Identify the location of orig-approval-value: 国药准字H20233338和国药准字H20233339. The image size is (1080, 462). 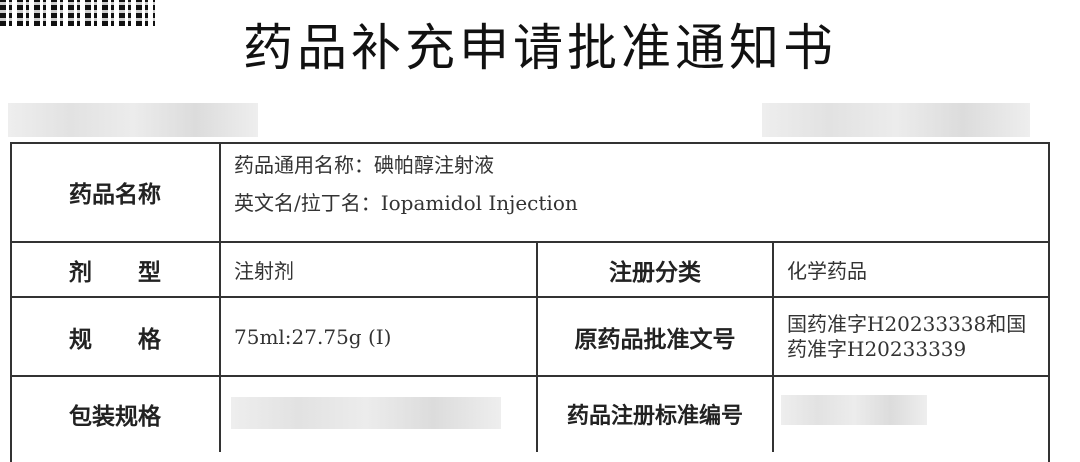
(907, 336).